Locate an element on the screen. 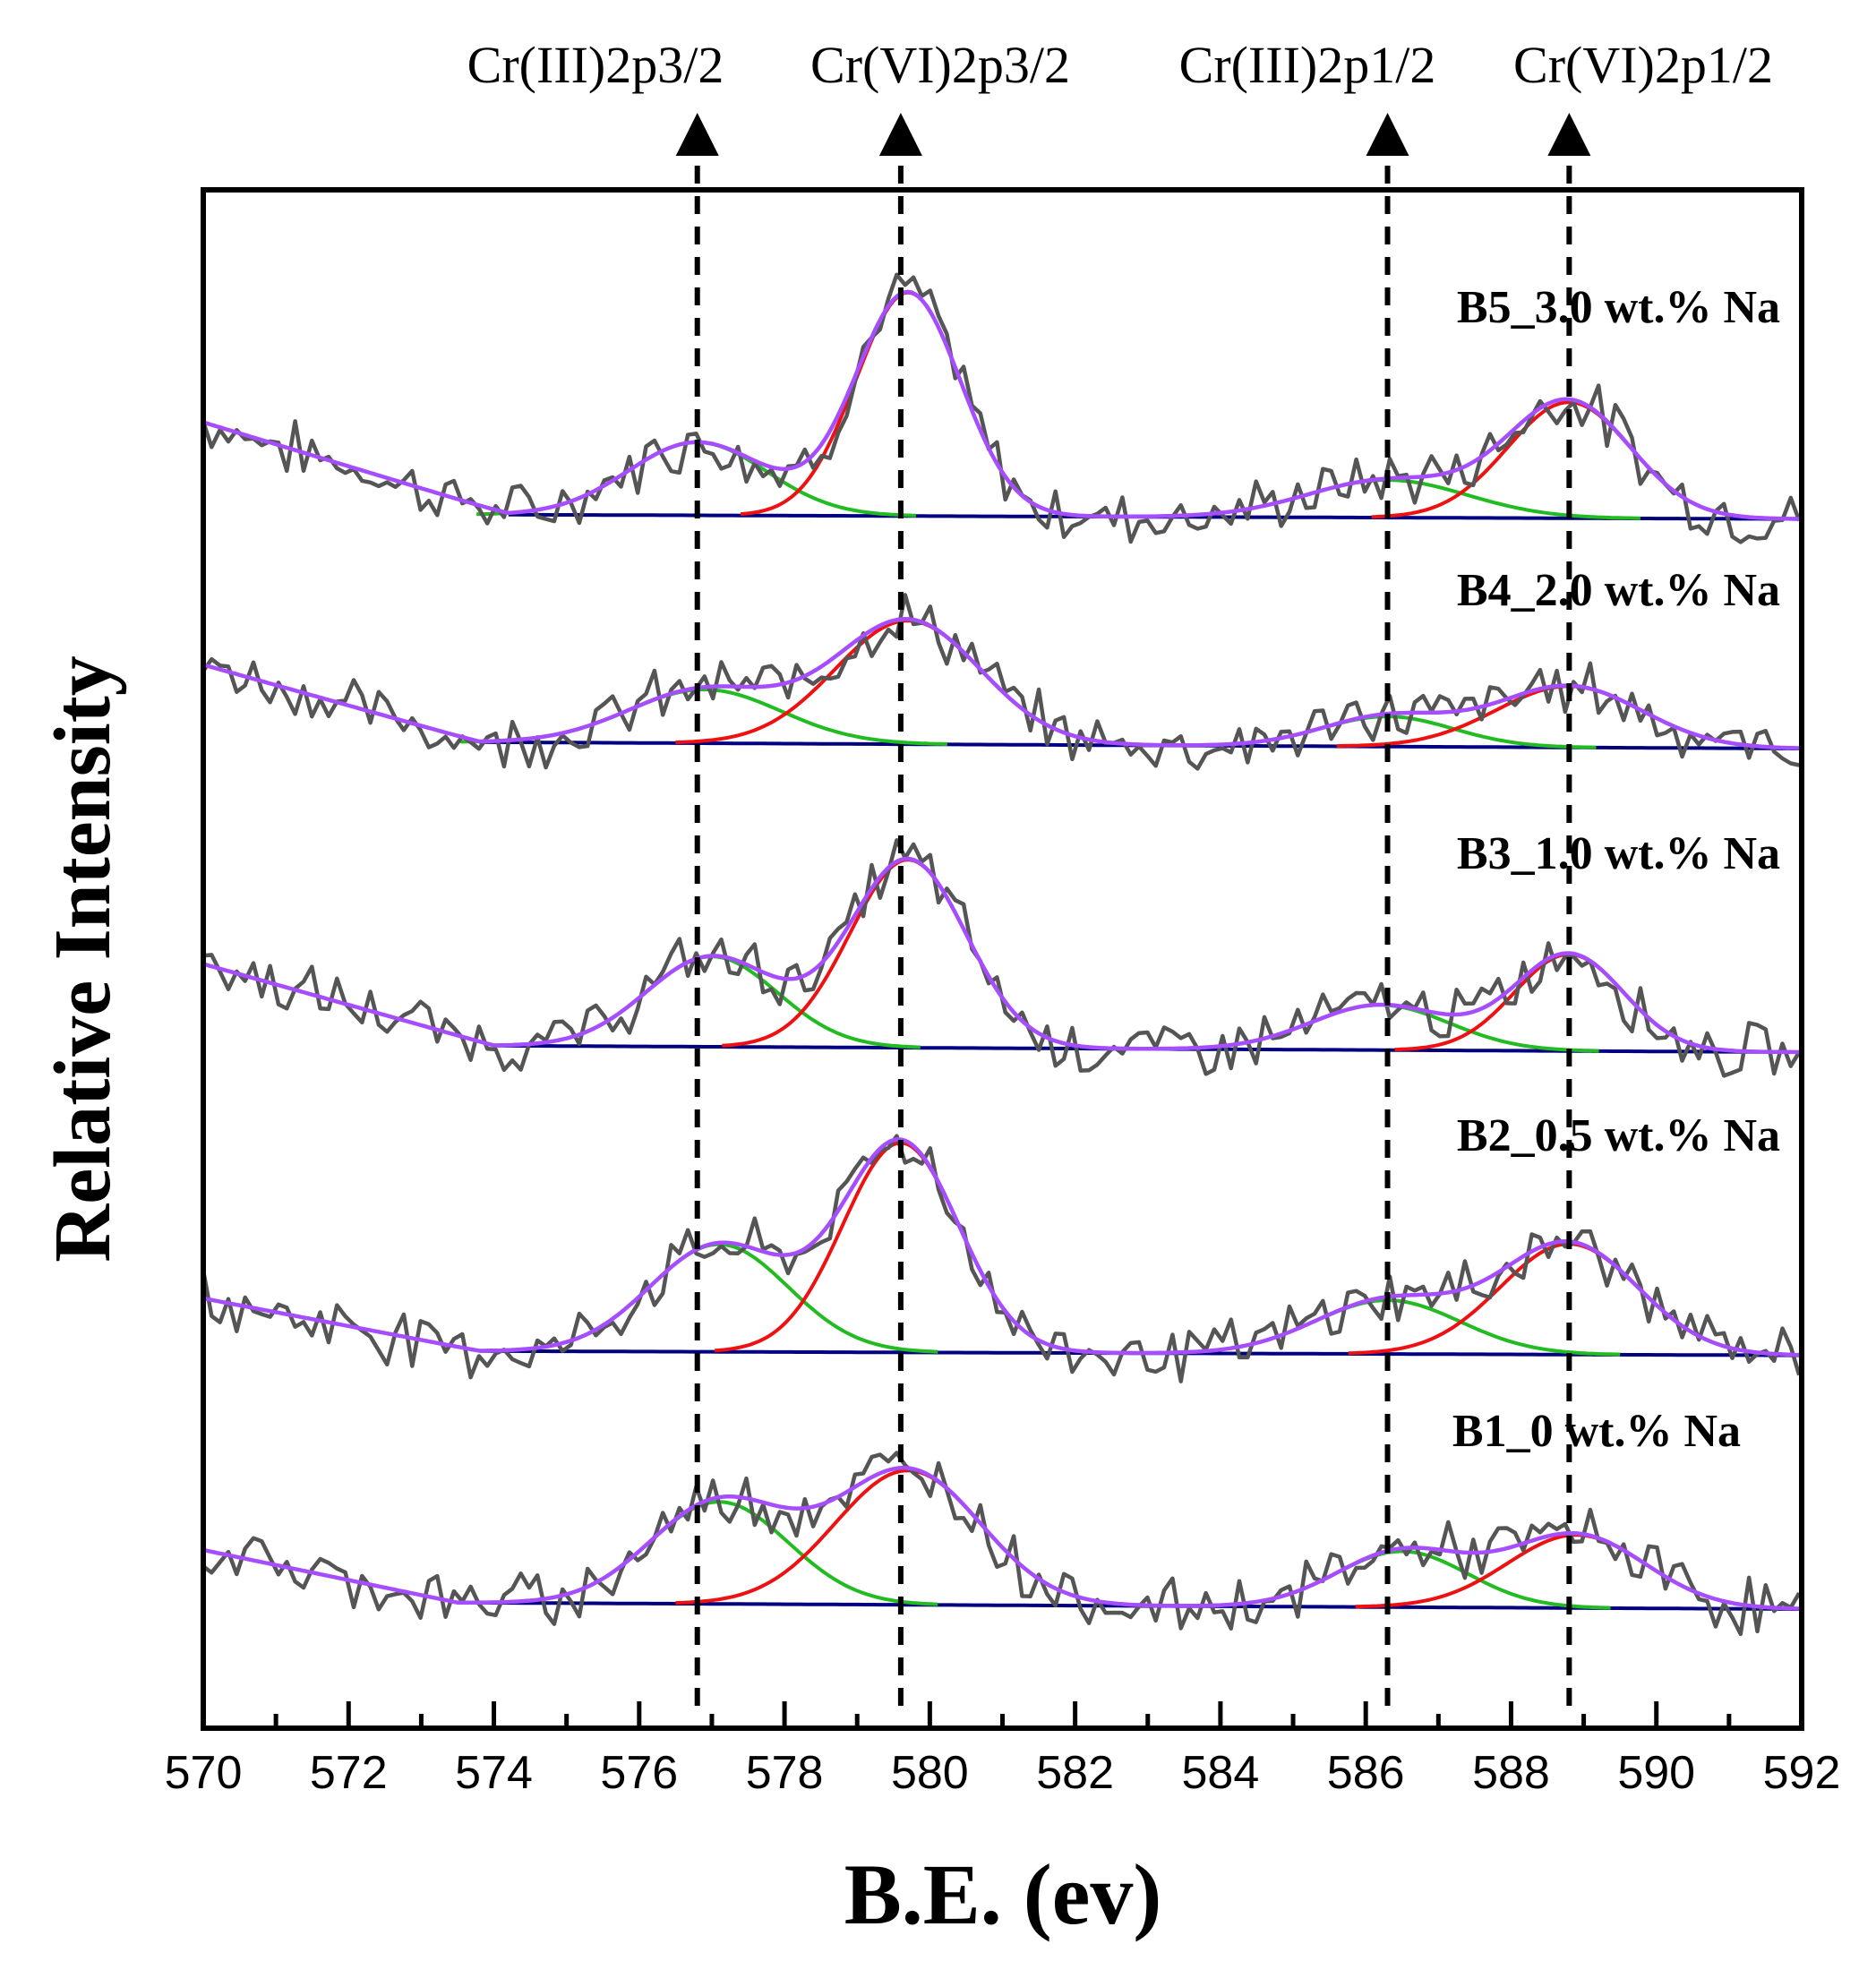  x-tick-label: 580 is located at coordinates (930, 1773).